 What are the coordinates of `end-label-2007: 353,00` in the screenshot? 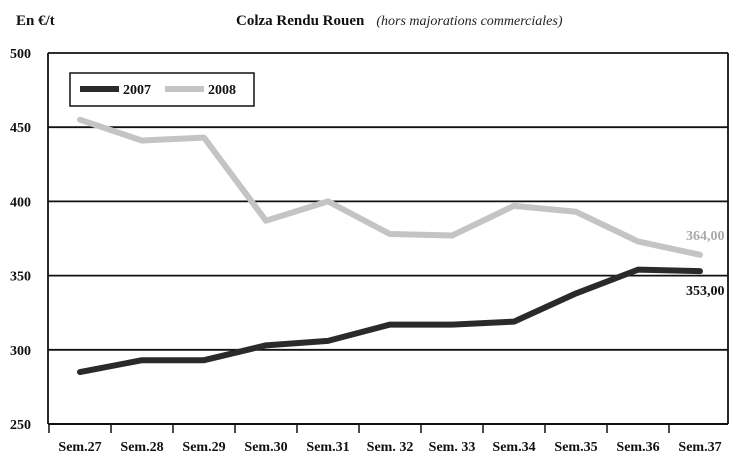 It's located at (705, 291).